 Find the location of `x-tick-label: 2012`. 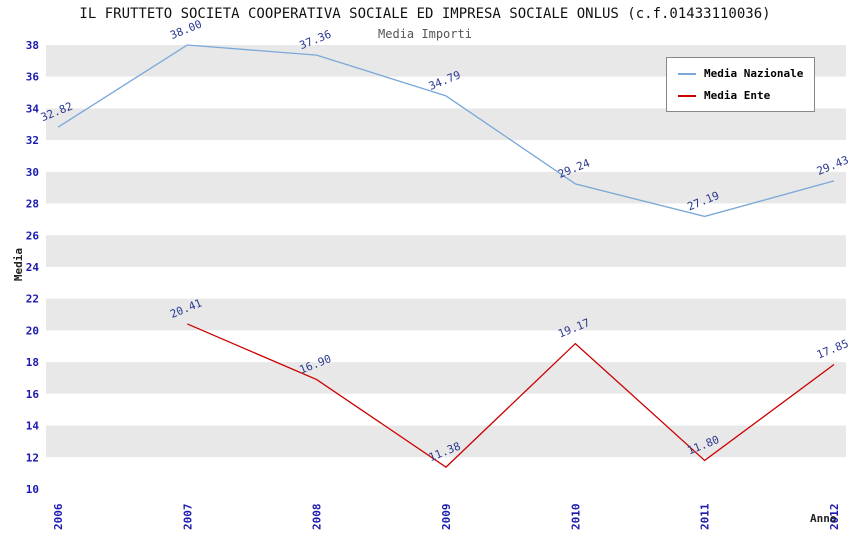

x-tick-label: 2012 is located at coordinates (834, 517).